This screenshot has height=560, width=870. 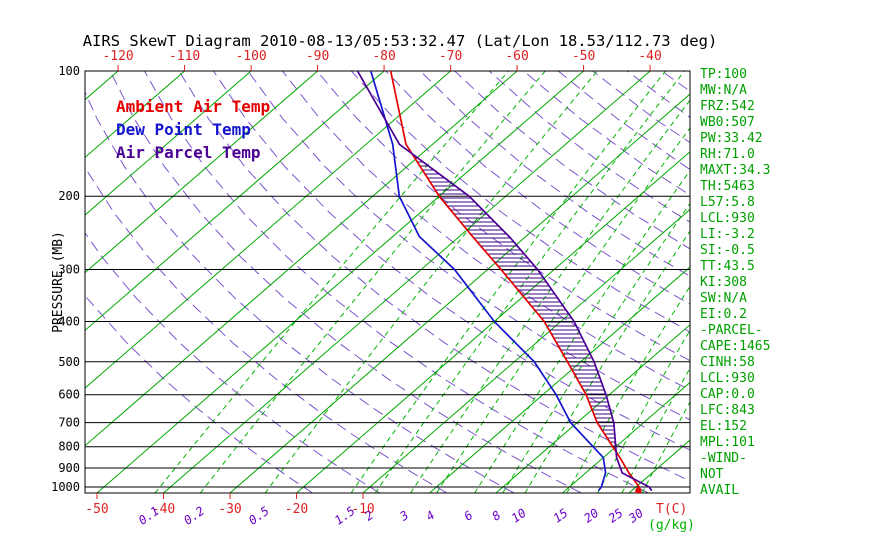 I want to click on cape-hatch-area, so click(x=514, y=302).